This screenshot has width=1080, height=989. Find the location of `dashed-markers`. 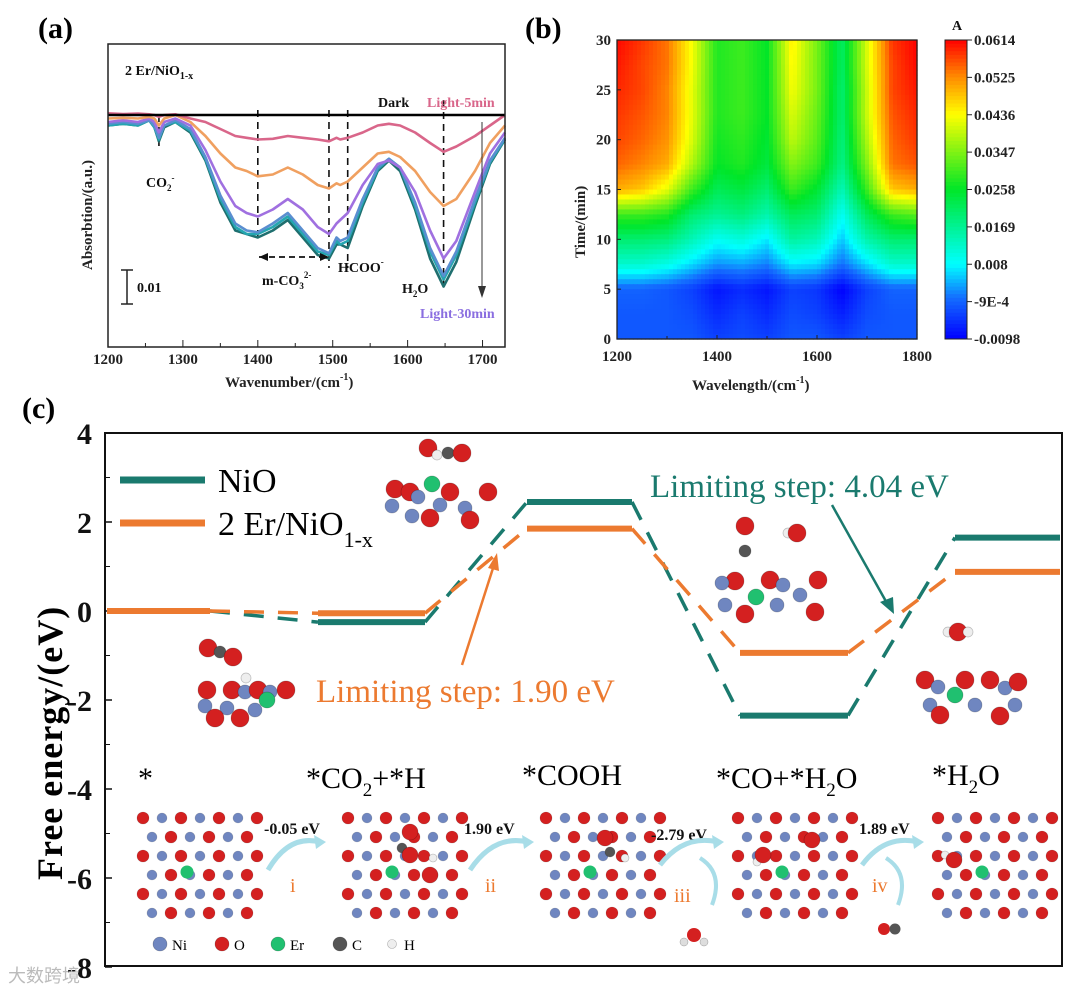

dashed-markers is located at coordinates (301, 196).